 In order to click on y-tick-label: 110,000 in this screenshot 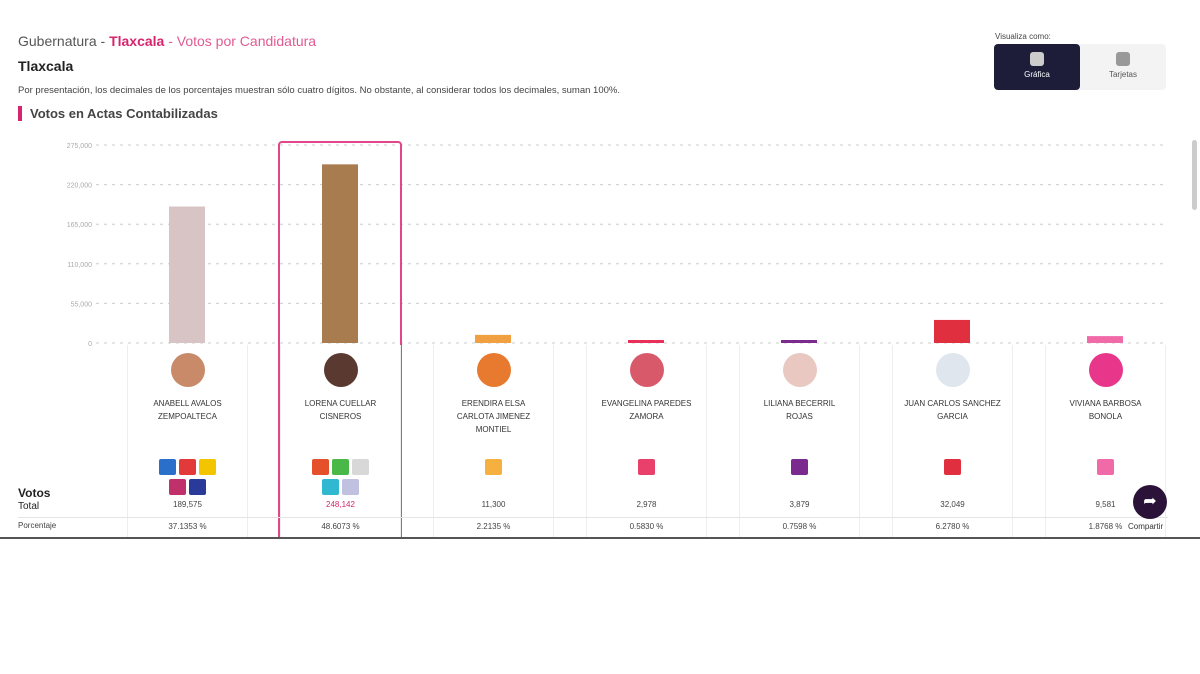, I will do `click(79, 265)`.